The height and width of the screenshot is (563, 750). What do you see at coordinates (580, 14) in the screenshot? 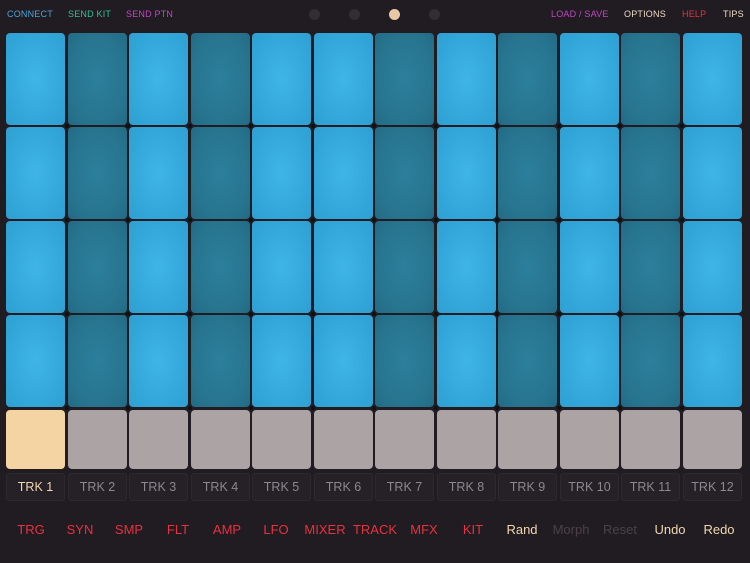
I see `load-save-button: LOAD / SAVE` at bounding box center [580, 14].